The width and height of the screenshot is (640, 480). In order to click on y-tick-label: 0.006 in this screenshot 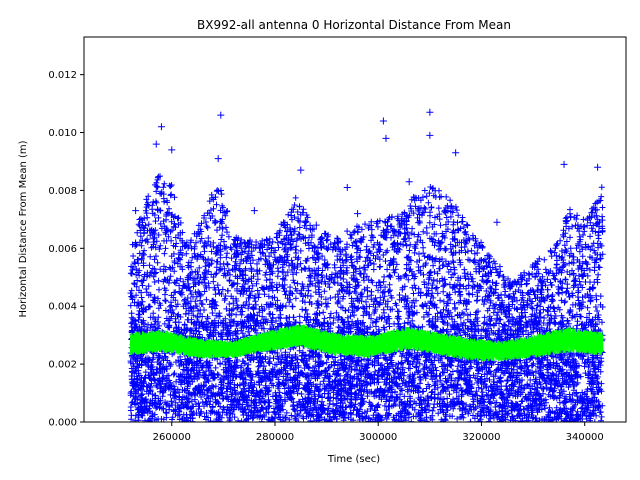, I will do `click(62, 249)`.